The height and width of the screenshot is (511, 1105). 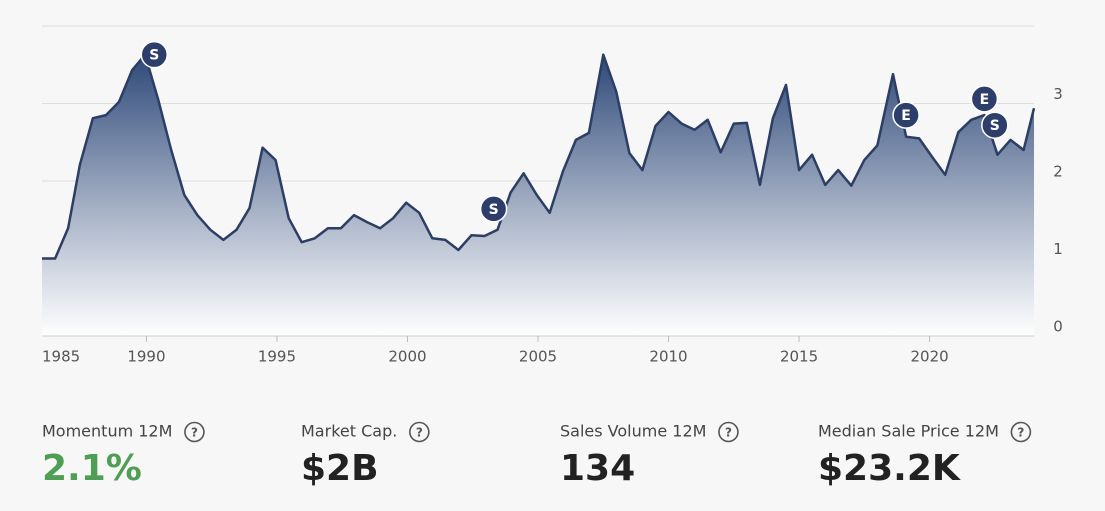 I want to click on x-tick-label: 2010, so click(x=668, y=357).